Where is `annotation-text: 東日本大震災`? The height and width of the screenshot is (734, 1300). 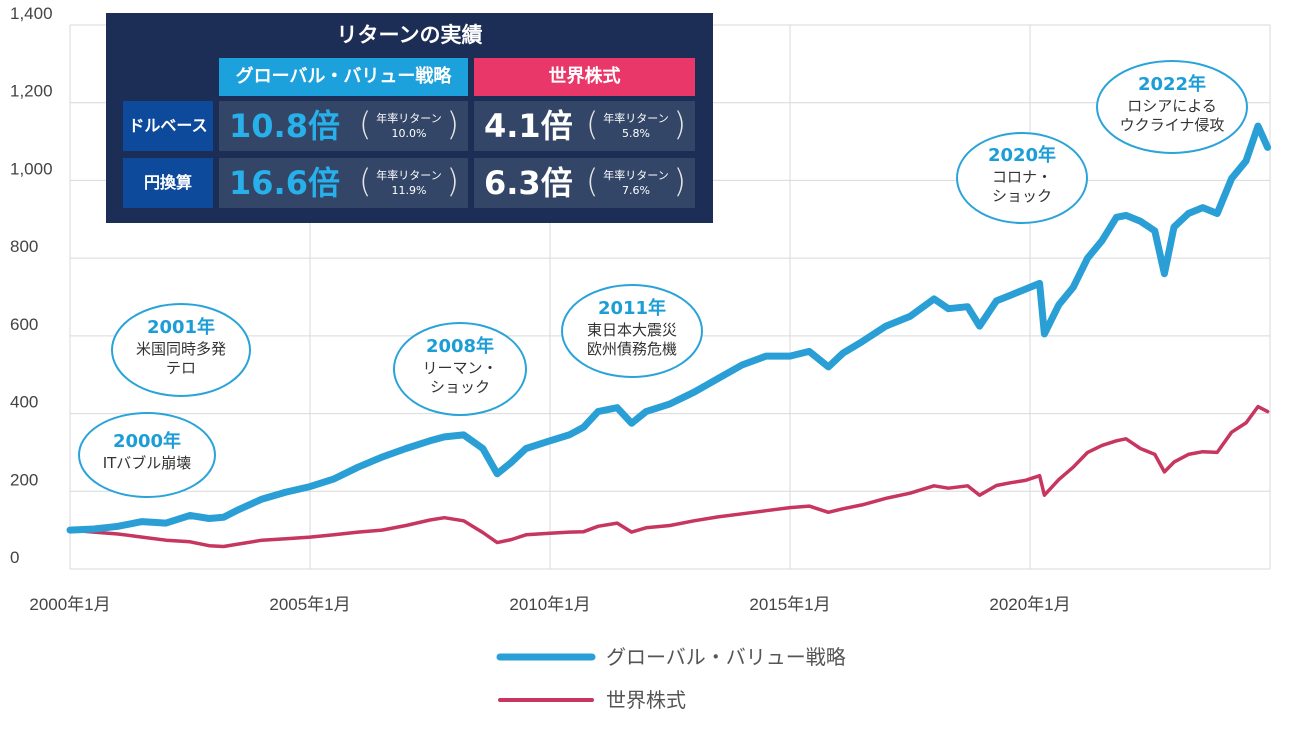 annotation-text: 東日本大震災 is located at coordinates (632, 330).